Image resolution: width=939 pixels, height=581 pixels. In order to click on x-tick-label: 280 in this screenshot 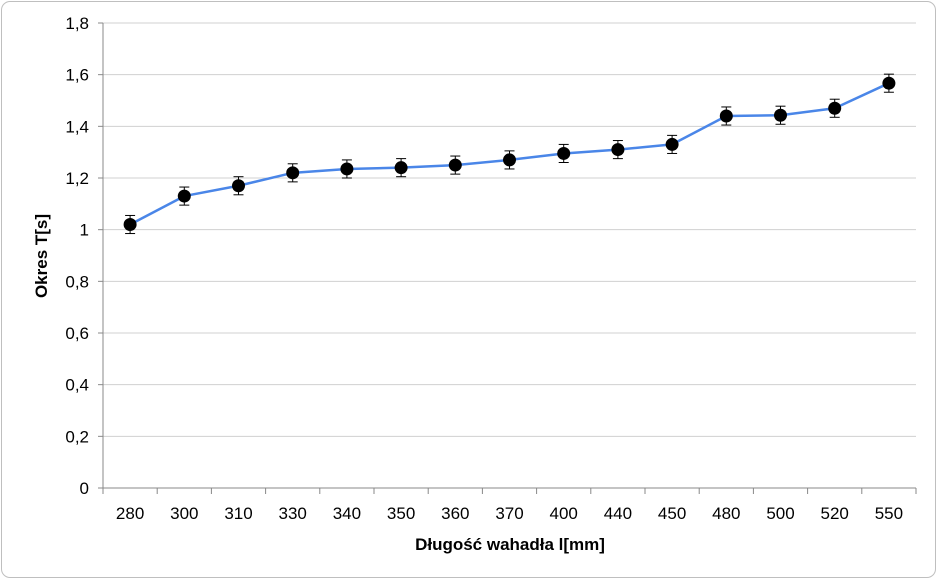, I will do `click(130, 513)`.